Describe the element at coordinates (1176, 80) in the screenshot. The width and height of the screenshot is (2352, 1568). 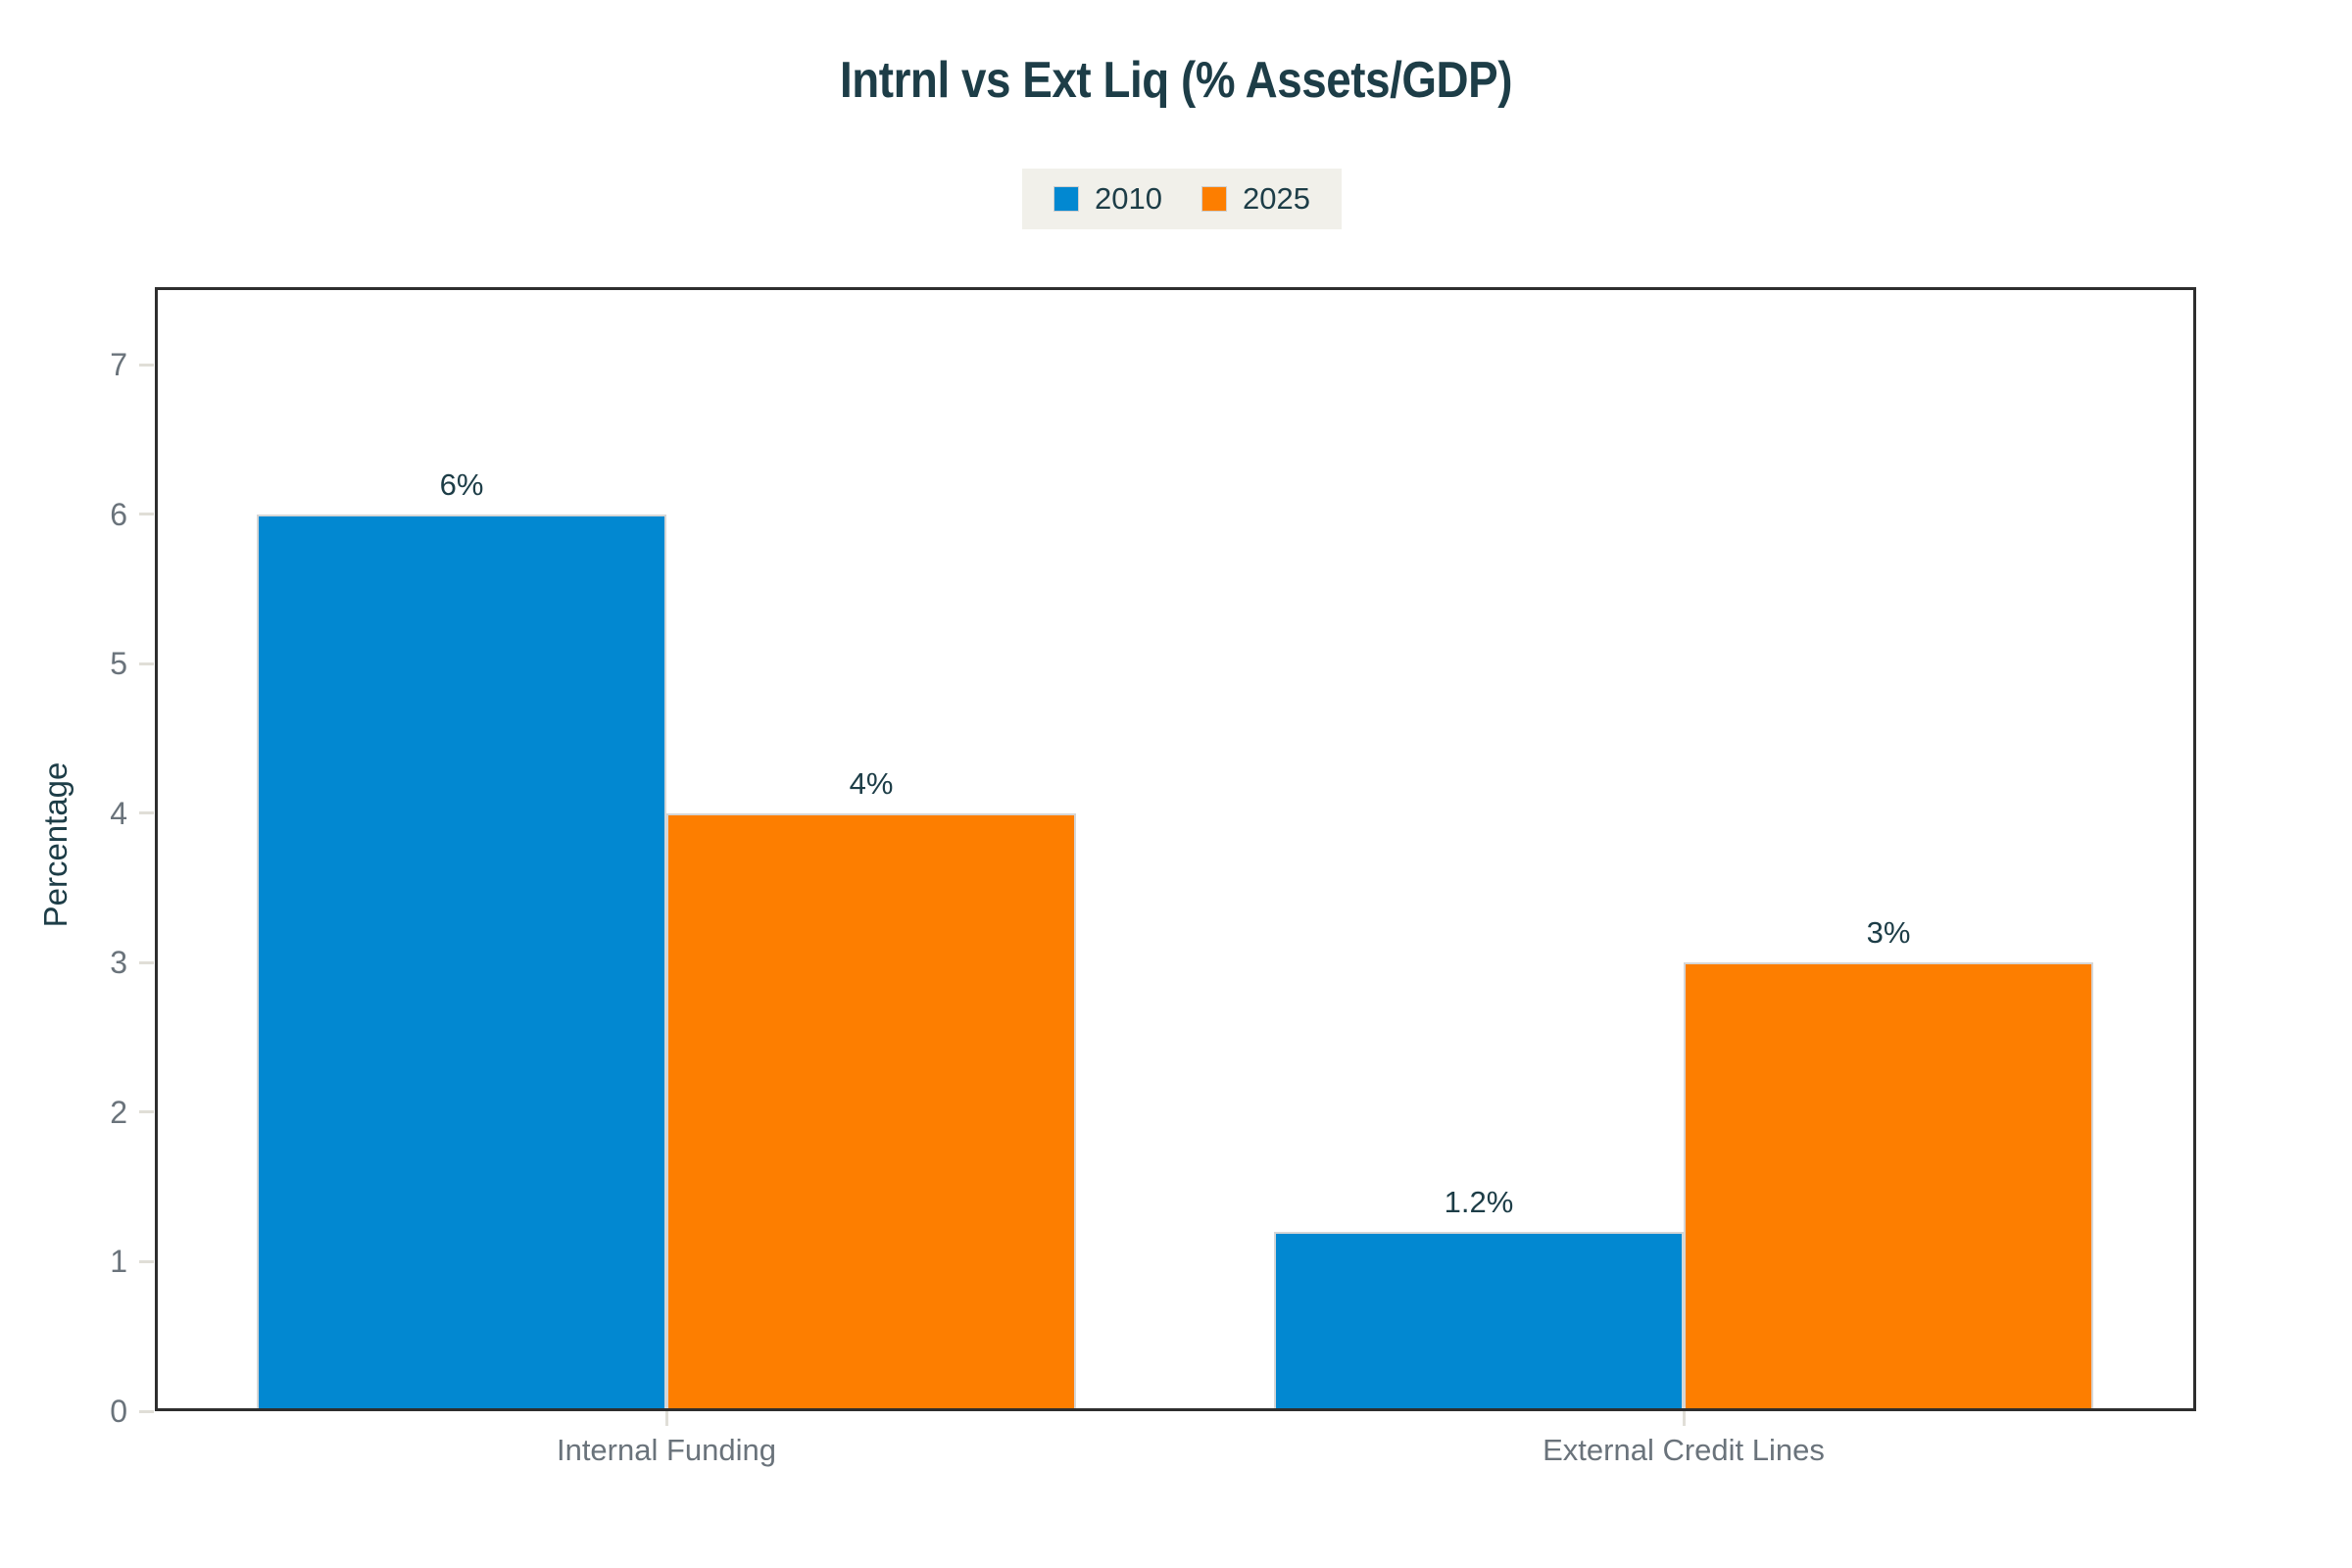
I see `chart-title: Intrnl vs Ext Liq (% Assets/GDP)` at that location.